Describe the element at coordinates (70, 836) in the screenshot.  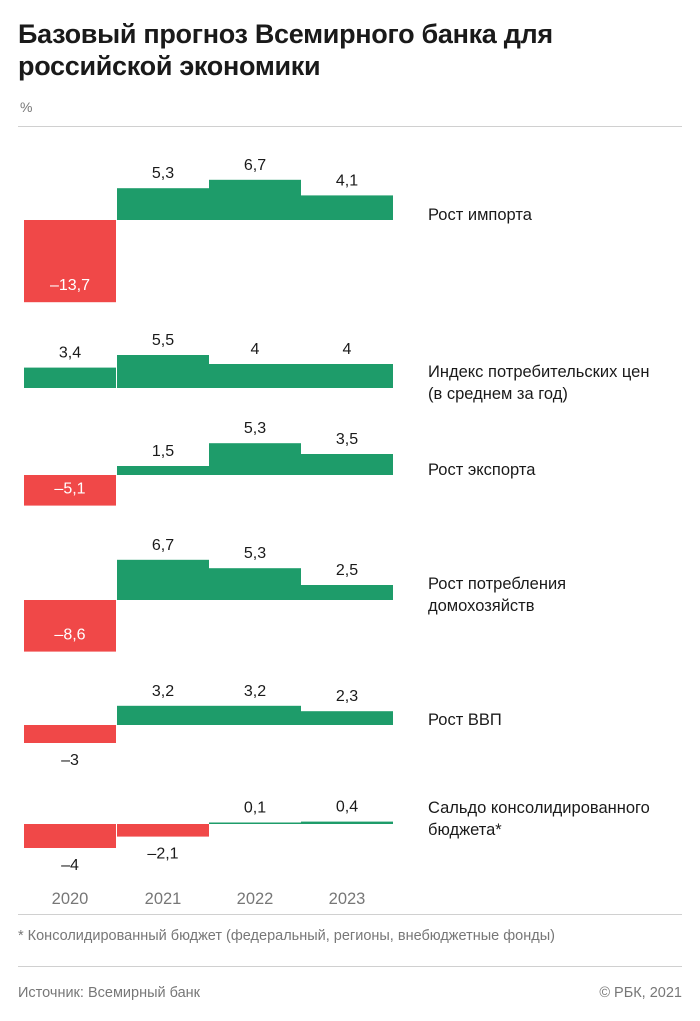
I see `bar-6-2020` at that location.